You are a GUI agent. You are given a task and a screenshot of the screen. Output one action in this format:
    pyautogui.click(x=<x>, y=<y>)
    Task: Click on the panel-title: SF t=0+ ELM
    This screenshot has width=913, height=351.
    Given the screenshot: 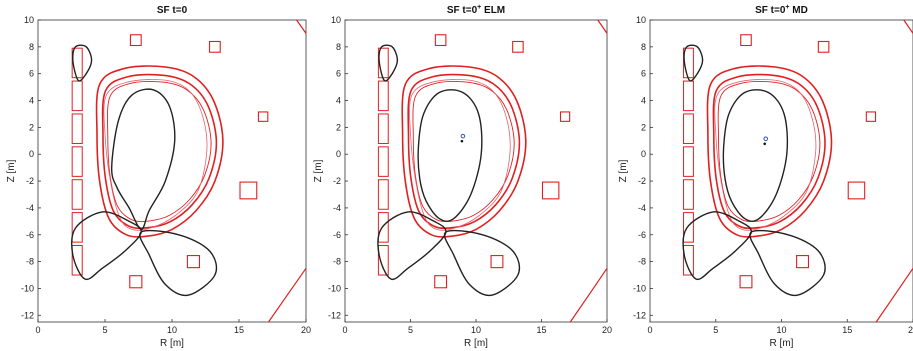 What is the action you would take?
    pyautogui.click(x=476, y=10)
    